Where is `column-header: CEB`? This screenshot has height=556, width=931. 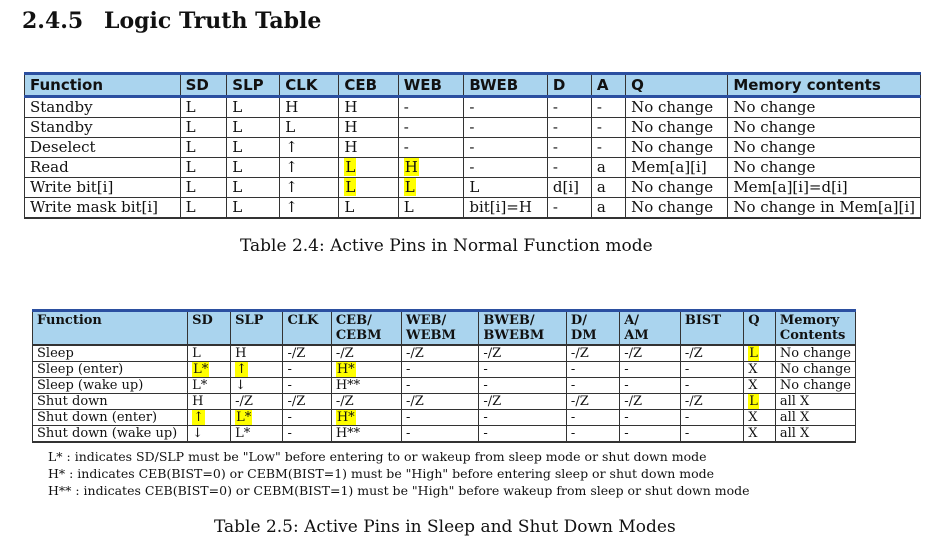
column-header: CEB is located at coordinates (368, 85).